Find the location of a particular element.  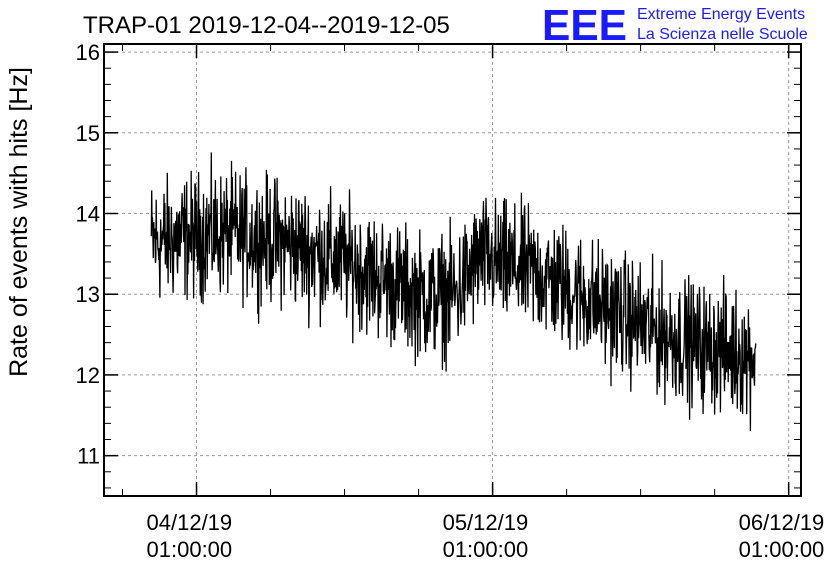

x-tick-date: 06/12/19 is located at coordinates (782, 522).